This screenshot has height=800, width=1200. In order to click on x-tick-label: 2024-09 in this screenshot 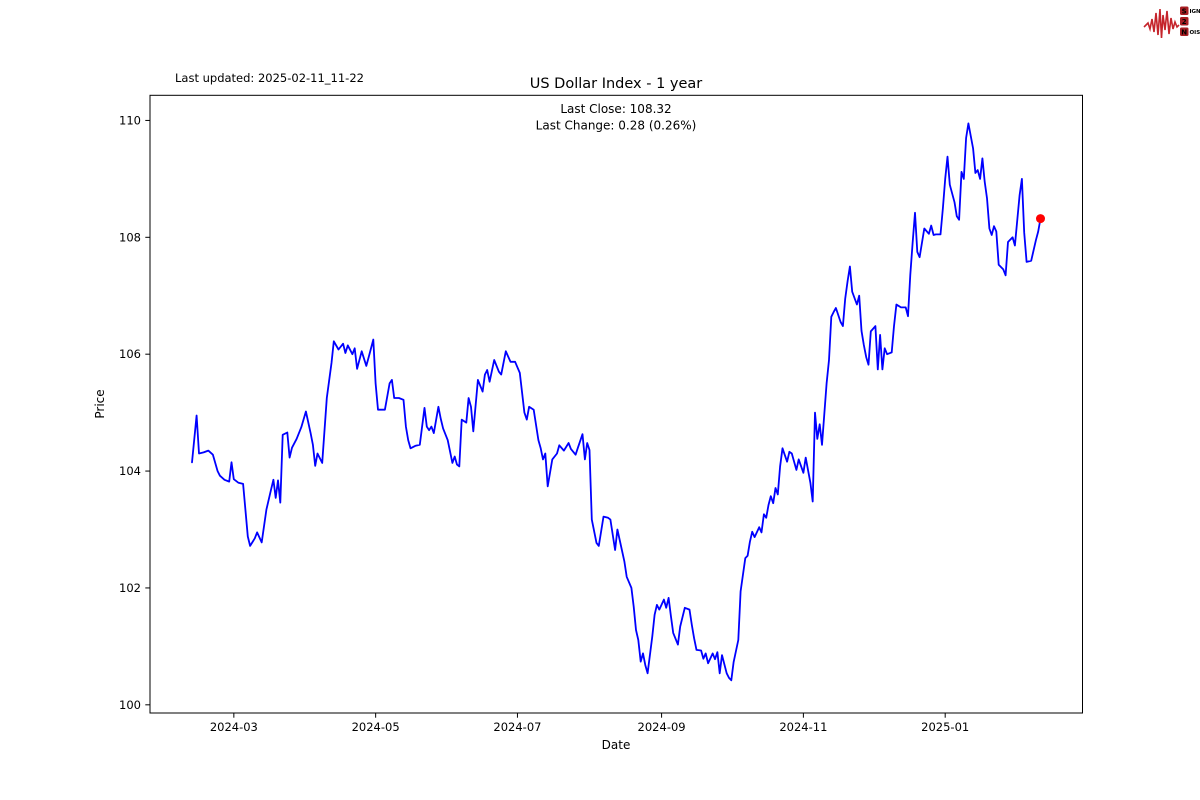, I will do `click(662, 727)`.